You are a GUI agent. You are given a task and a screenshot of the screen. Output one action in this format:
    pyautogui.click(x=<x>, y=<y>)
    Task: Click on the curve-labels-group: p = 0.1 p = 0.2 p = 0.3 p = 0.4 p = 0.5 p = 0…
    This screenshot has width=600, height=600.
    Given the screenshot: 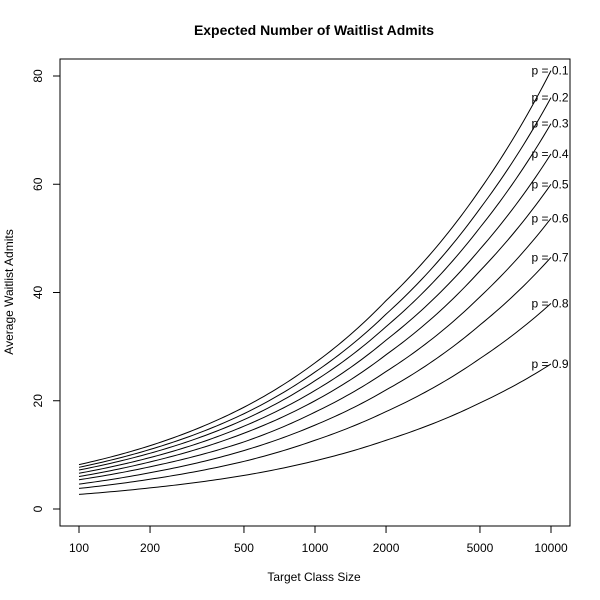 What is the action you would take?
    pyautogui.click(x=549, y=217)
    